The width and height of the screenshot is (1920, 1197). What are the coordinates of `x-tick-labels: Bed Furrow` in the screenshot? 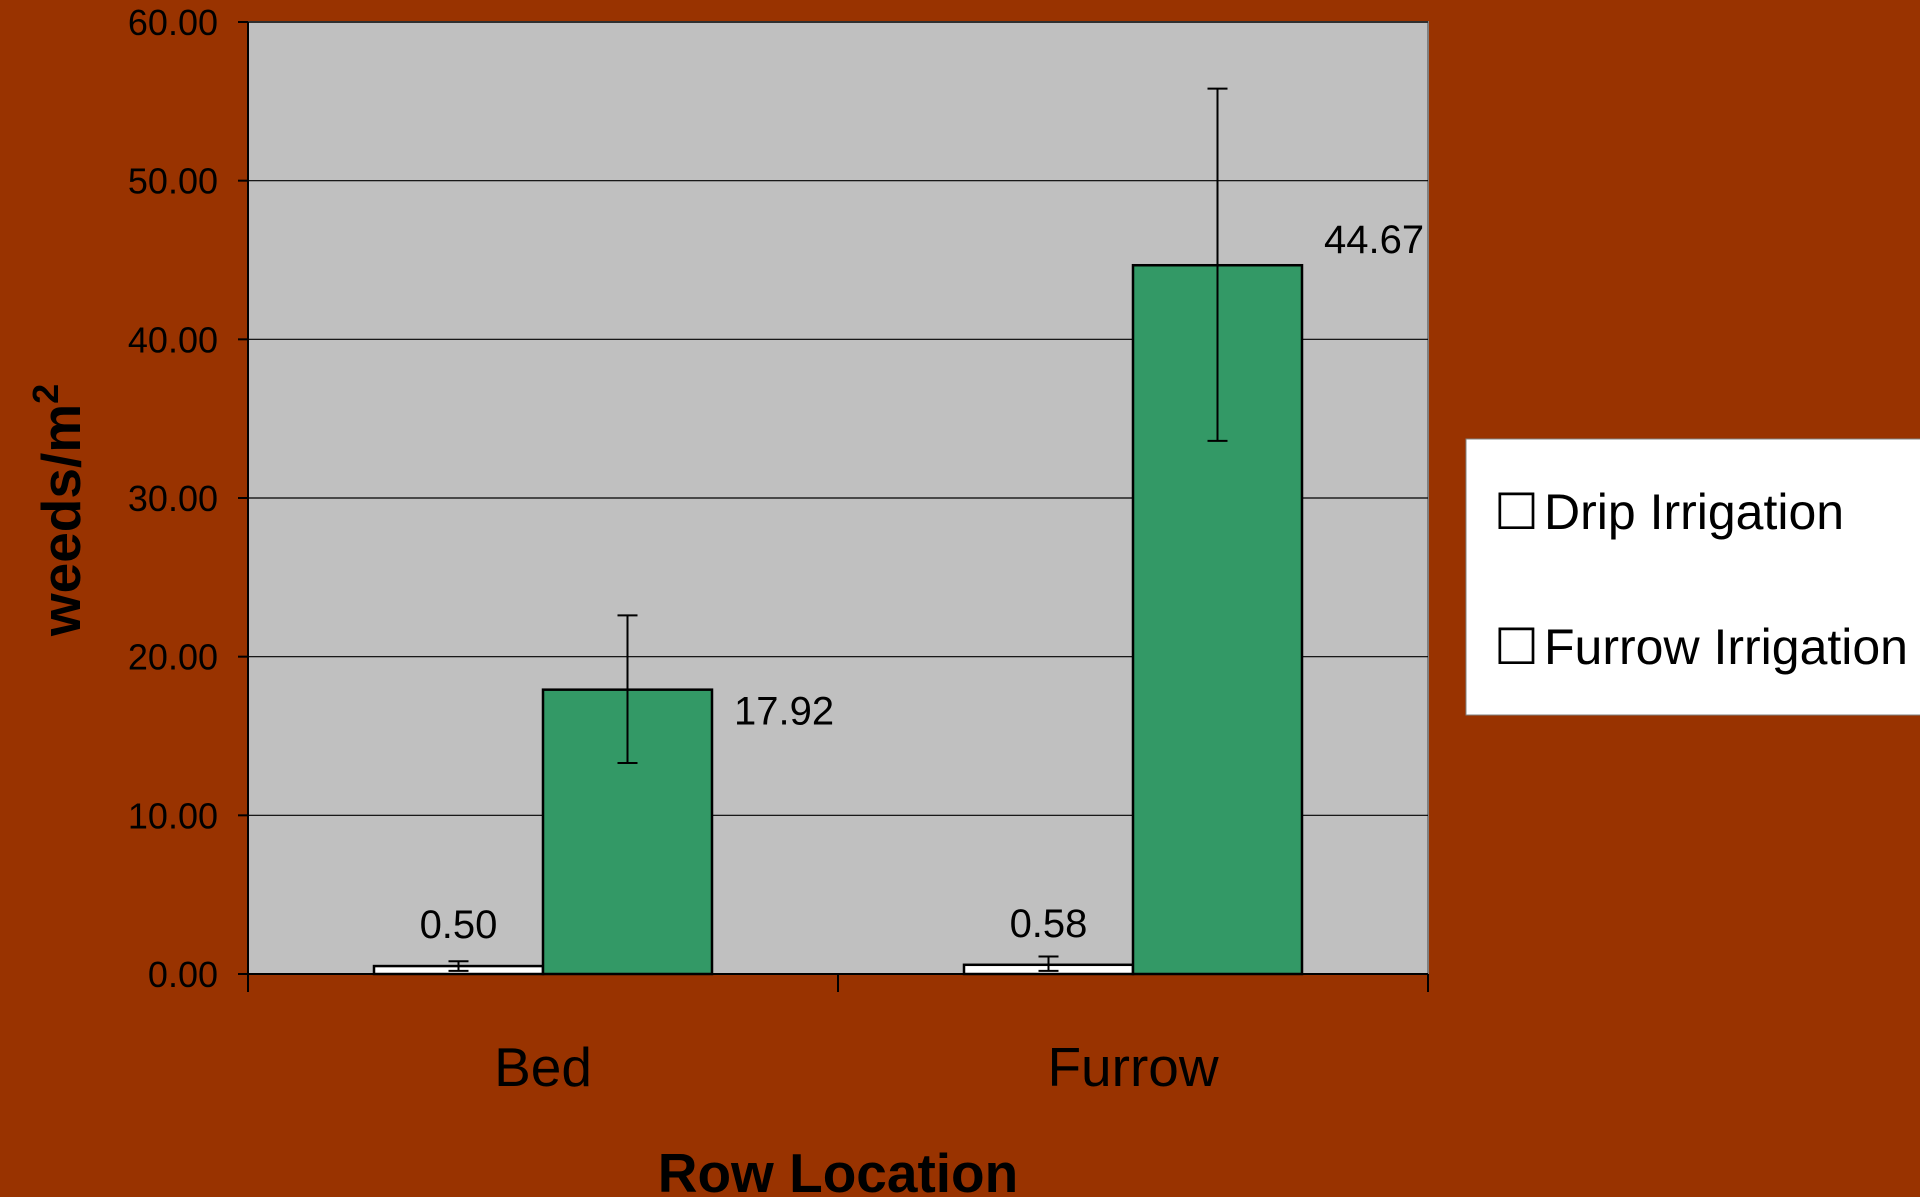 It's located at (856, 1067).